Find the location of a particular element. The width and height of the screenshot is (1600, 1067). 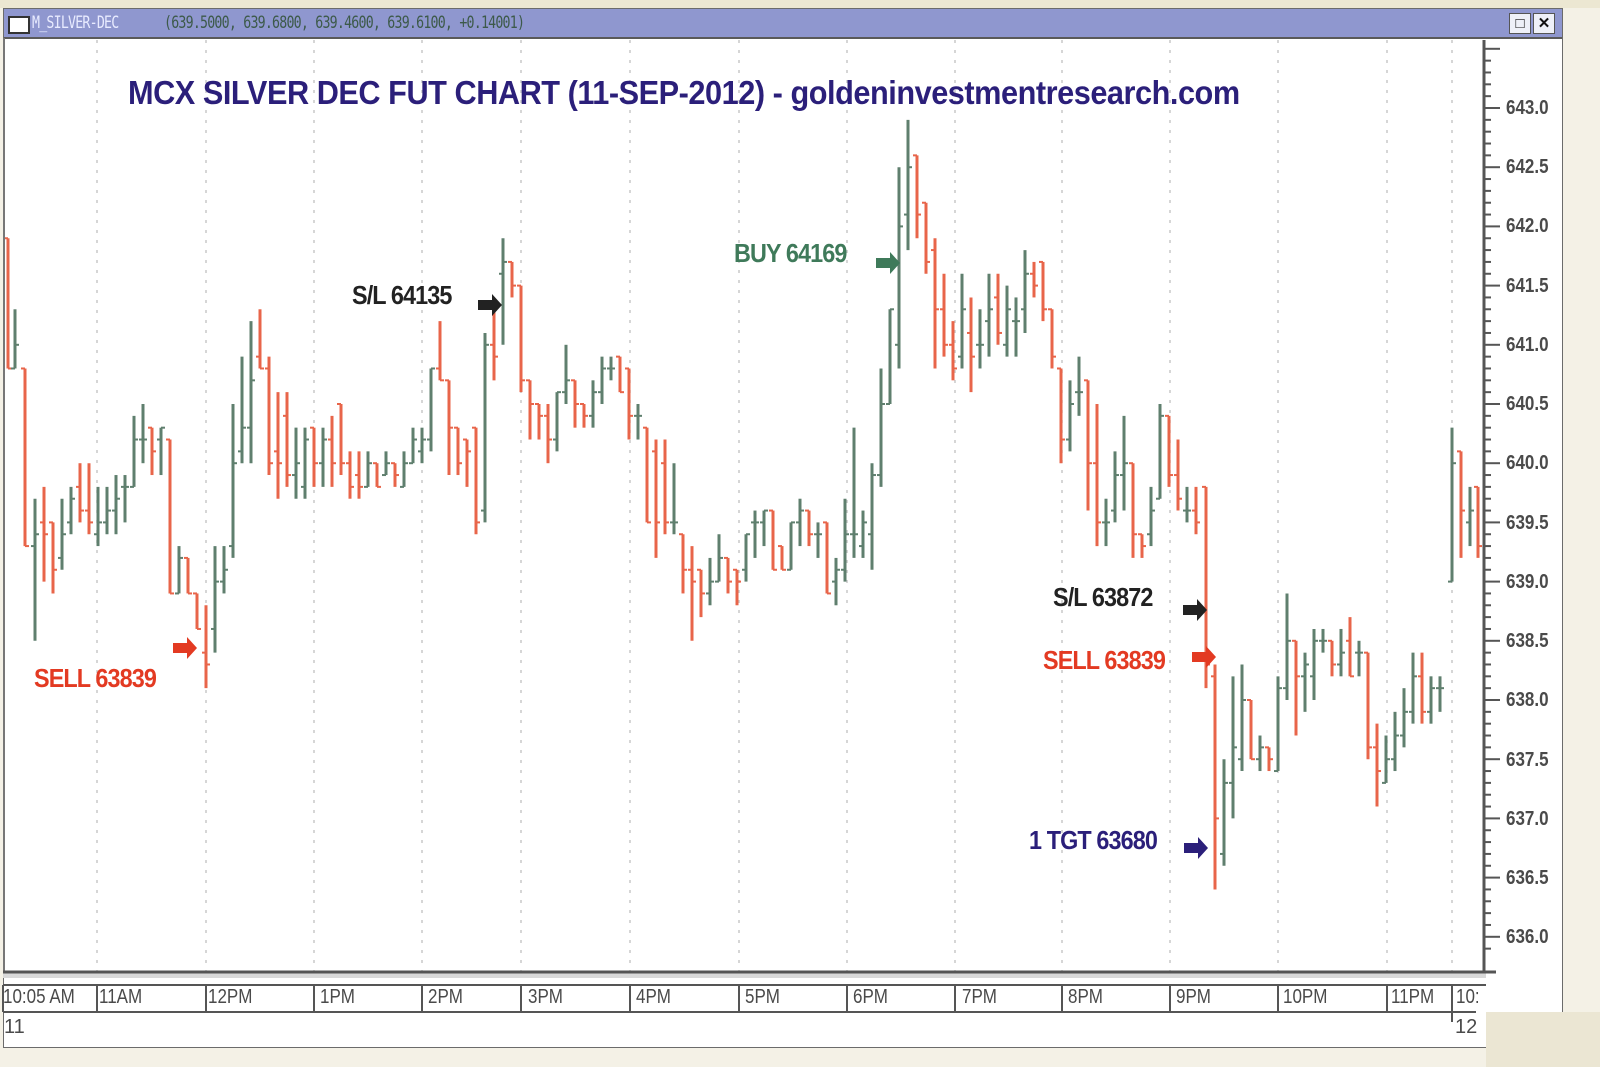

x-tick-label: 11AM is located at coordinates (121, 997).